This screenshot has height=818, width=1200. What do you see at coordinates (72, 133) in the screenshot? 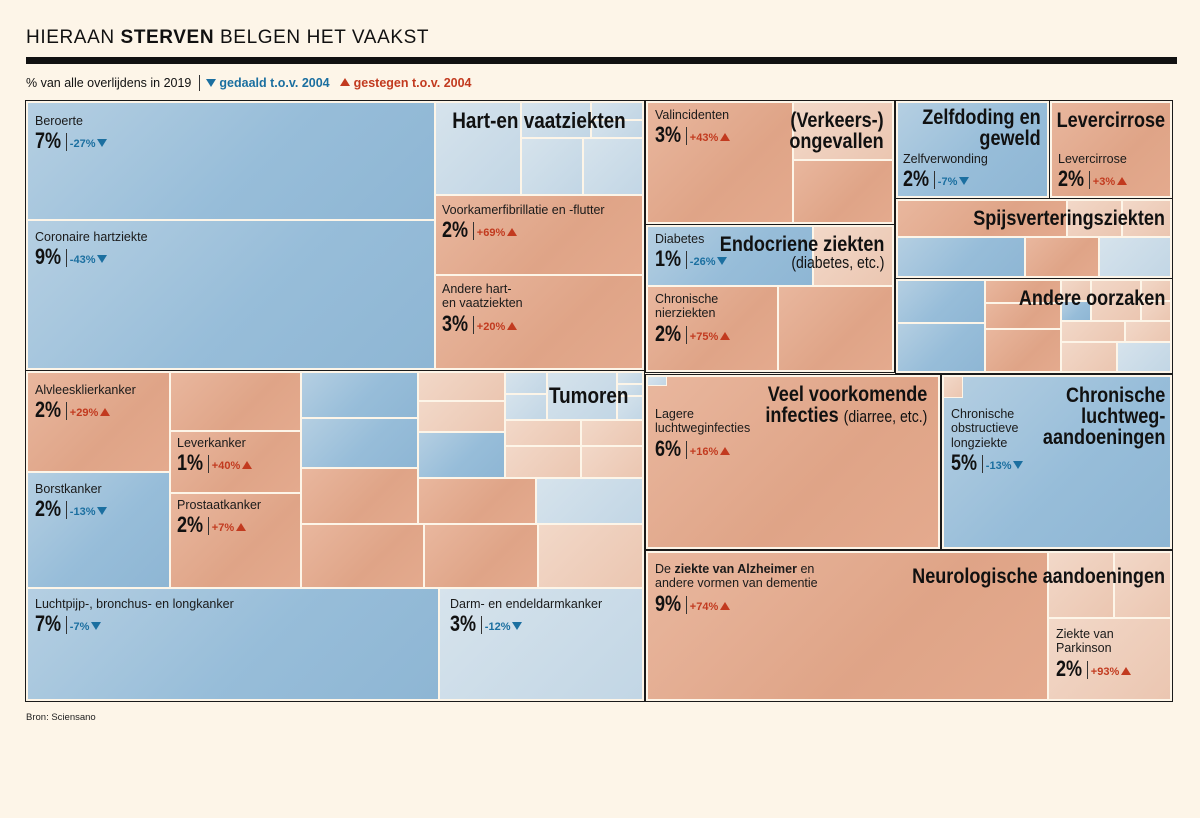
I see `label-beroerte: Beroerte 7% -27%` at bounding box center [72, 133].